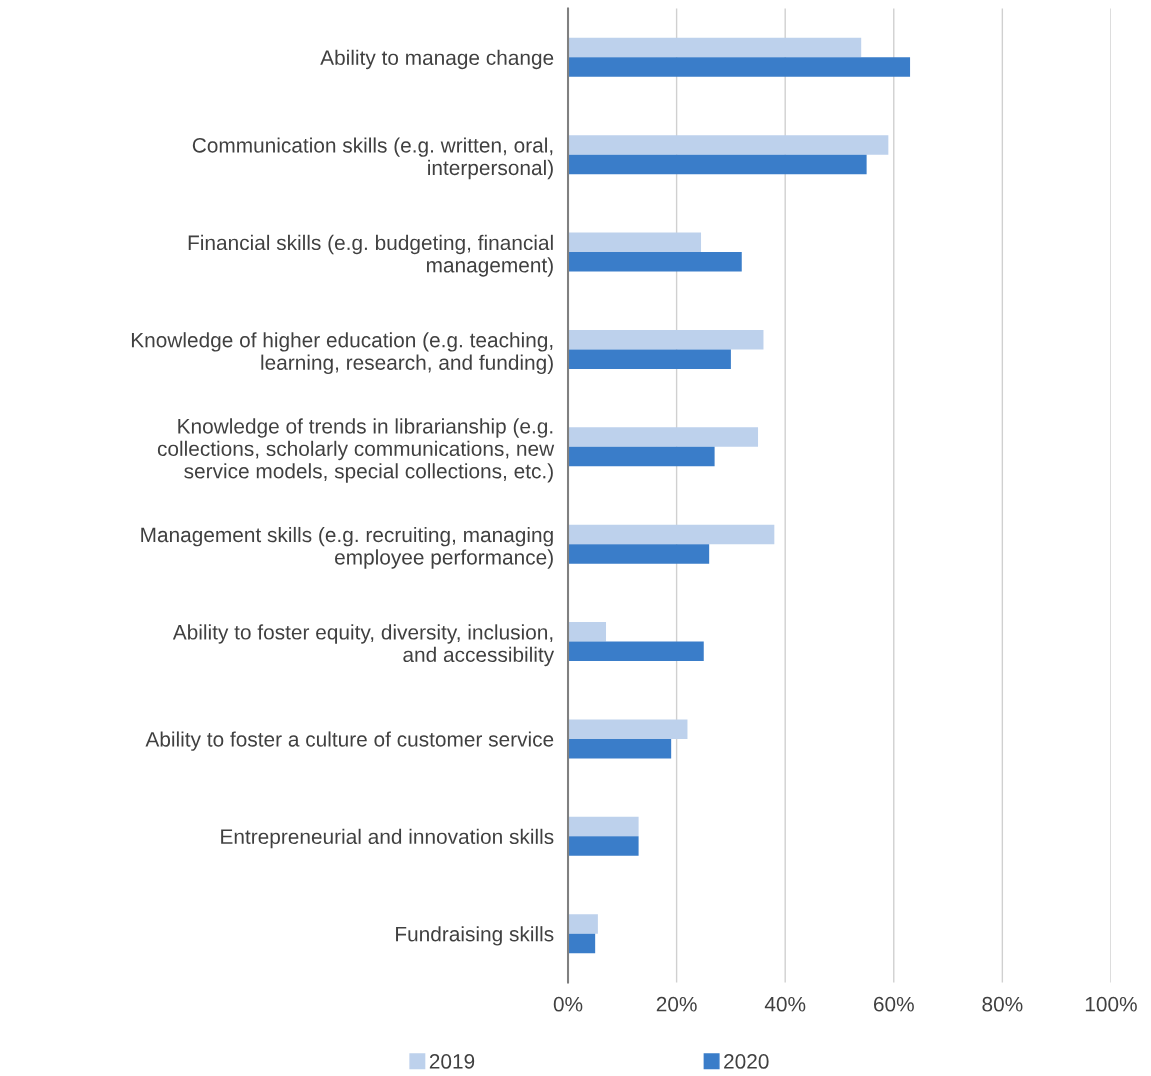  I want to click on y-tick-label: Knowledge of higher education (e.g. teaching, learning, research, and funding), so click(342, 353).